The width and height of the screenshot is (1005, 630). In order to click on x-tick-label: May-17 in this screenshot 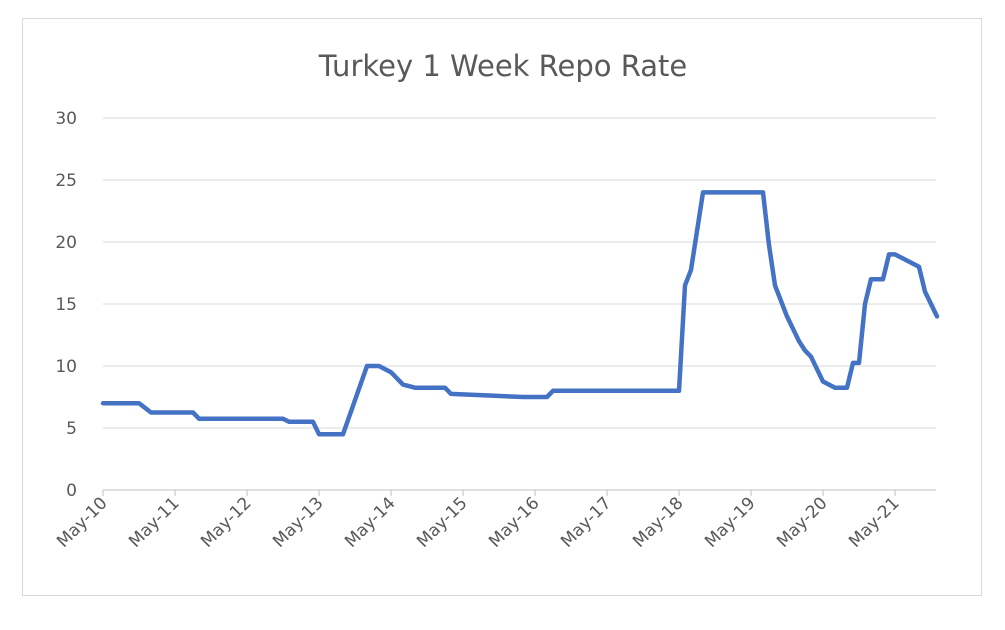, I will do `click(586, 522)`.